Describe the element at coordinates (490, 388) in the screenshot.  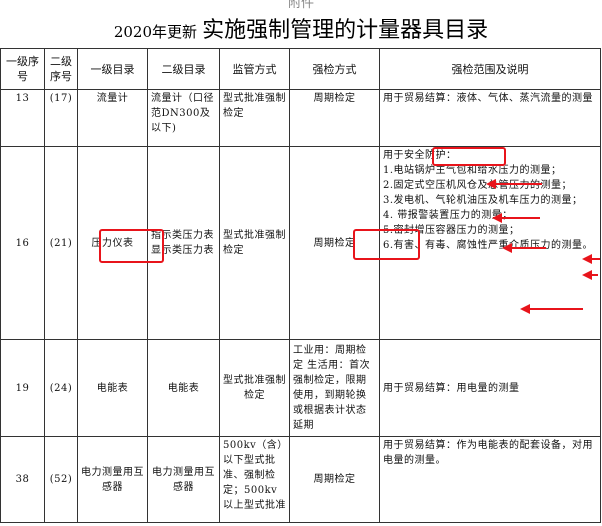
I see `cell: 用于贸易结算：用电量的测量` at that location.